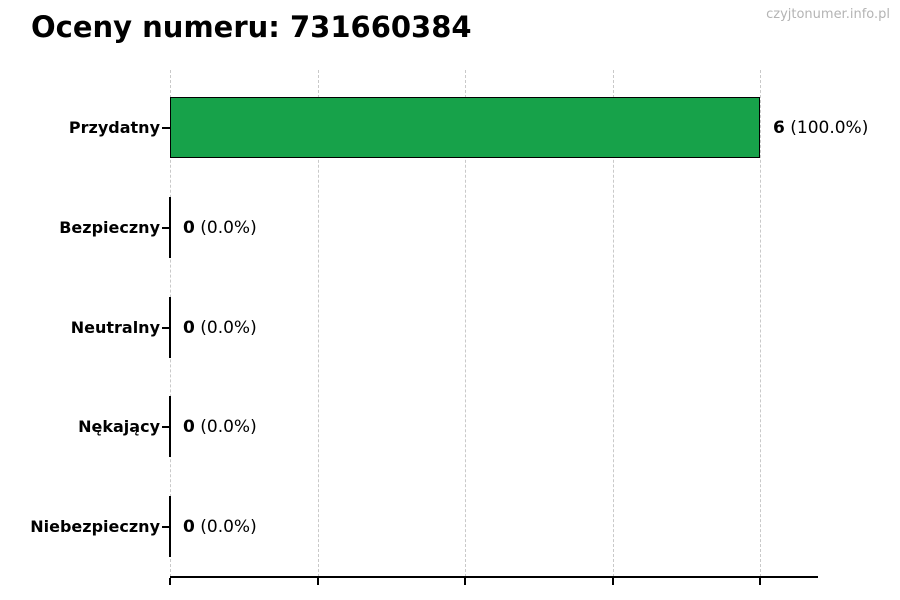 Image resolution: width=900 pixels, height=600 pixels. What do you see at coordinates (114, 127) in the screenshot?
I see `category-label: Przydatny` at bounding box center [114, 127].